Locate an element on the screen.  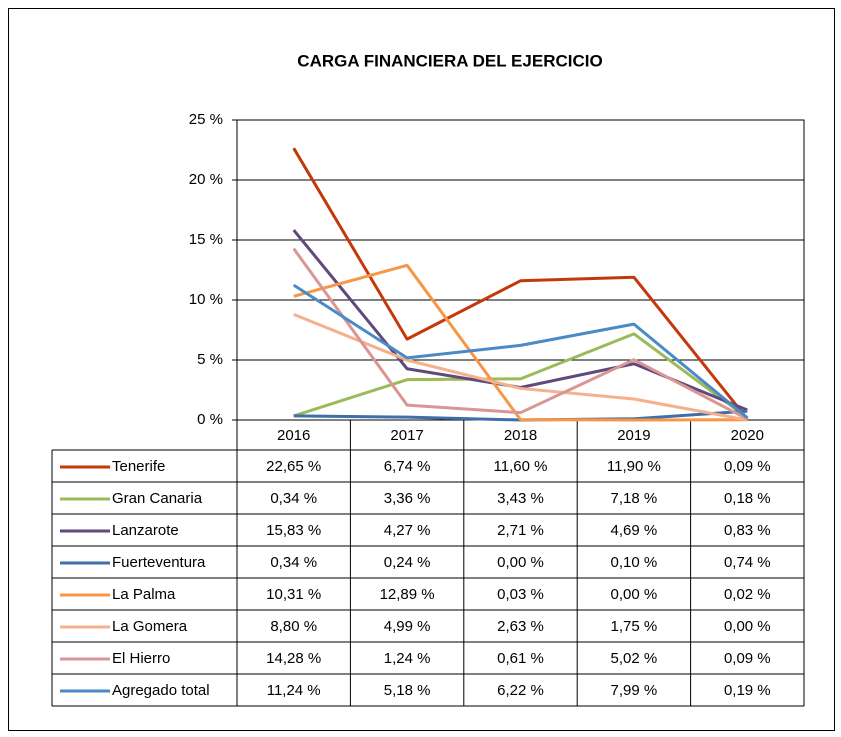
table-cell: 8,80 % is located at coordinates (293, 626).